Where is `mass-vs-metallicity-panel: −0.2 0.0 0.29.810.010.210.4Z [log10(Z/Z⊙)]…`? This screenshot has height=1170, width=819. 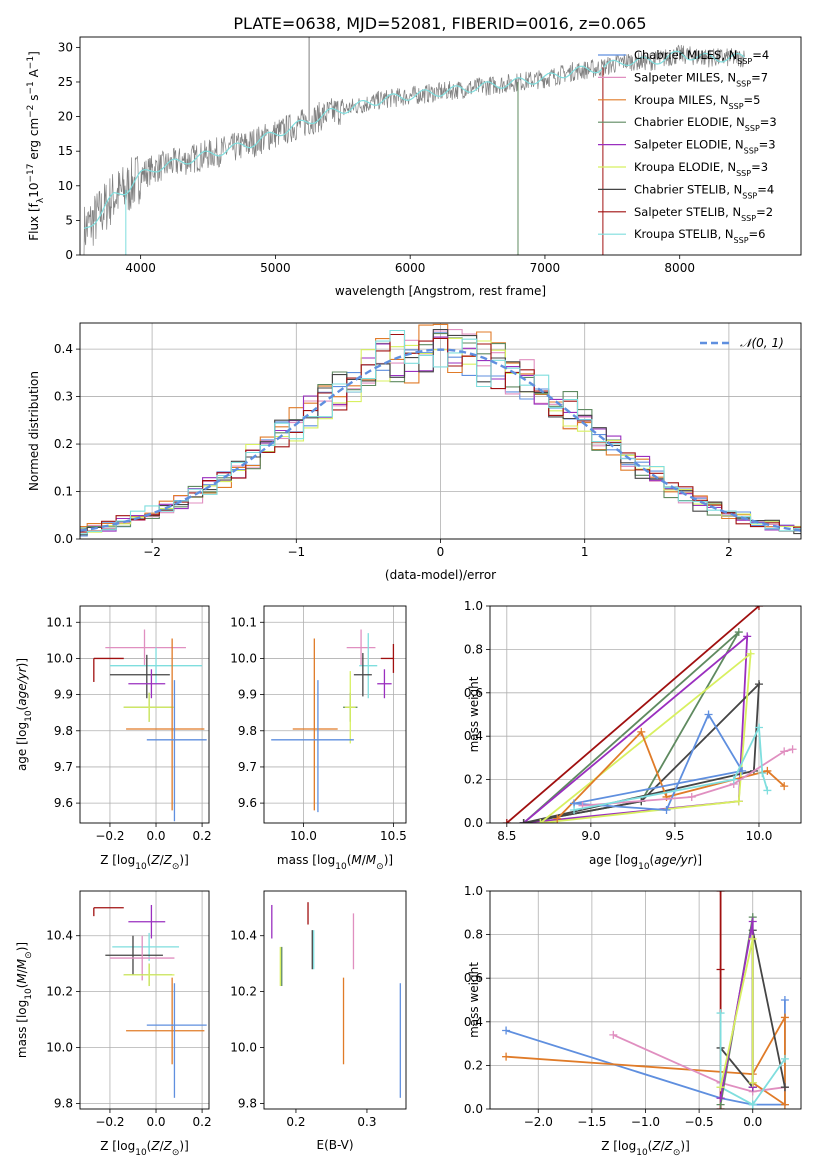
mass-vs-metallicity-panel: −0.2 0.0 0.29.810.010.210.4Z [log10(Z/Z⊙)]… is located at coordinates (113, 1024).